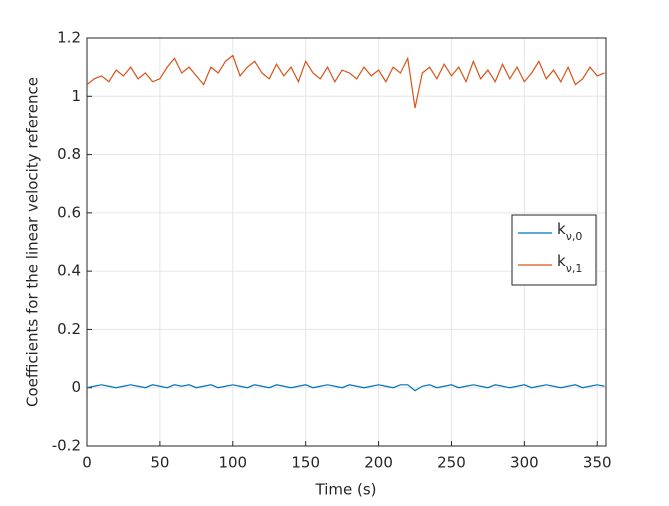  Describe the element at coordinates (69, 212) in the screenshot. I see `y-tick-label: 0.6` at that location.